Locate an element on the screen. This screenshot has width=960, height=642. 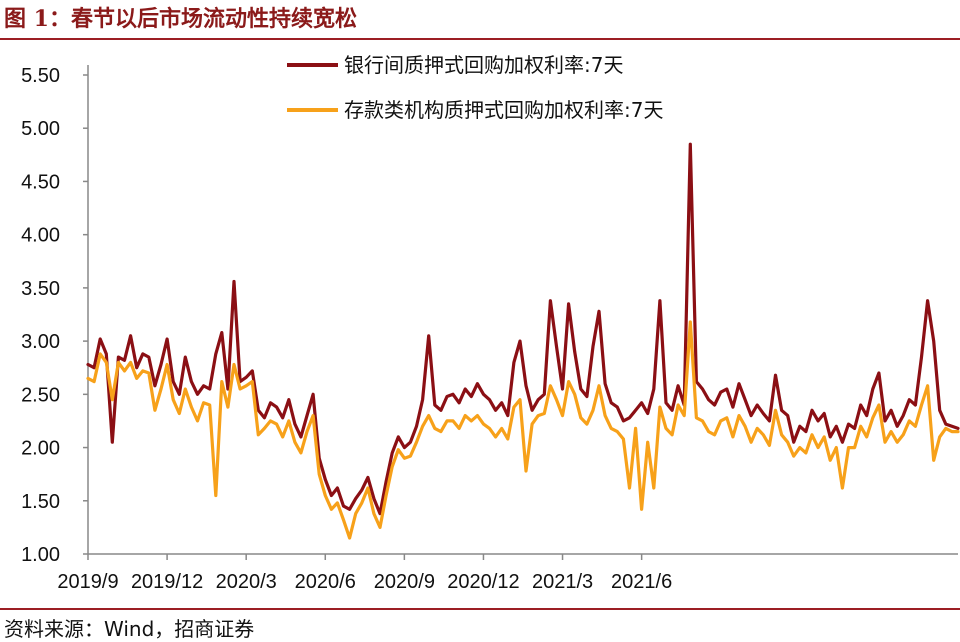
y-tick-label: 5.50 is located at coordinates (40, 76).